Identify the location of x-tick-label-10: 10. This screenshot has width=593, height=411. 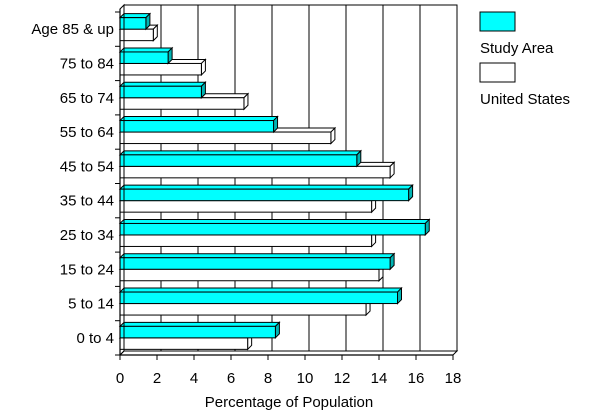
(305, 378).